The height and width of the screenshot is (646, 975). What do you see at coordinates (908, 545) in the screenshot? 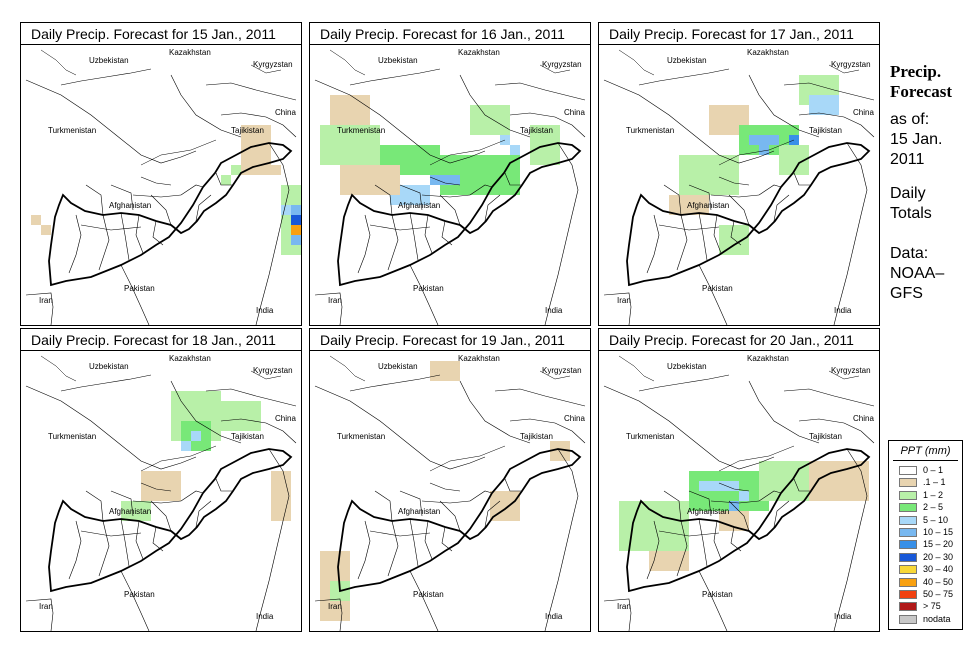
I see `legend-swatch` at bounding box center [908, 545].